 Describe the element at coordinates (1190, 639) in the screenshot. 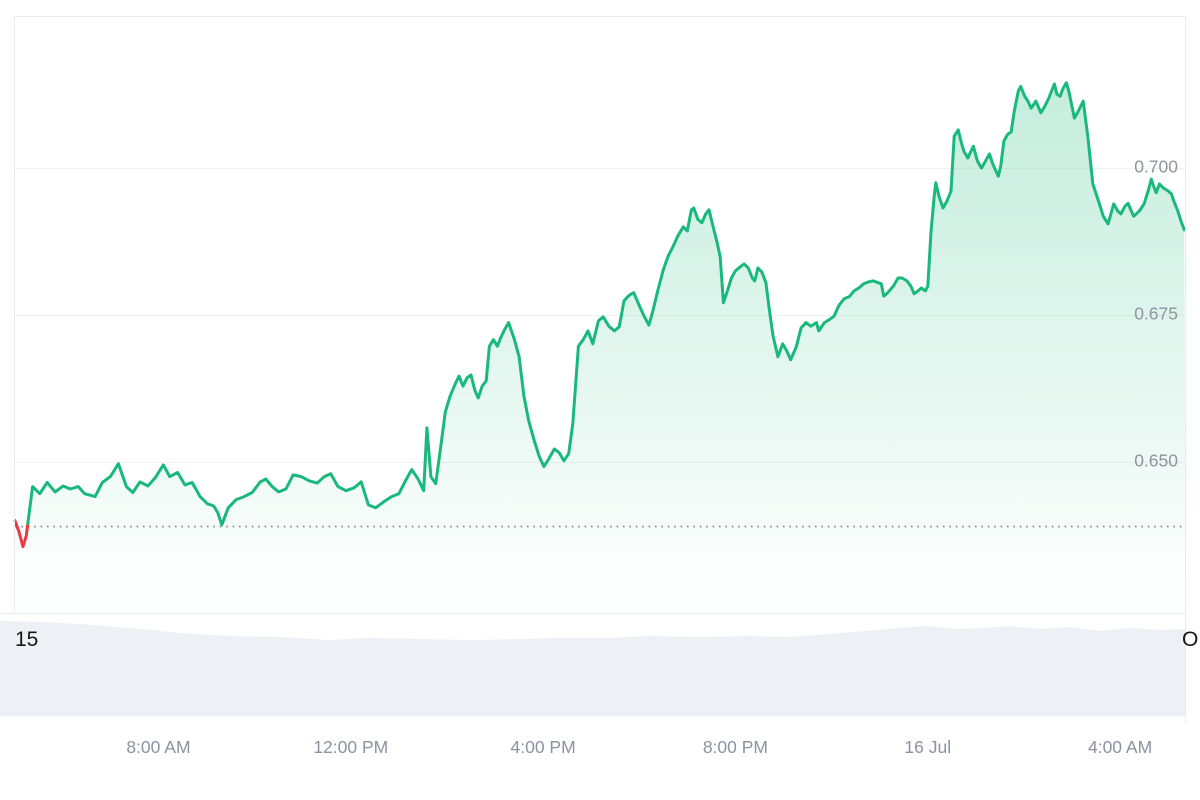

I see `navigator-right-label: O` at that location.